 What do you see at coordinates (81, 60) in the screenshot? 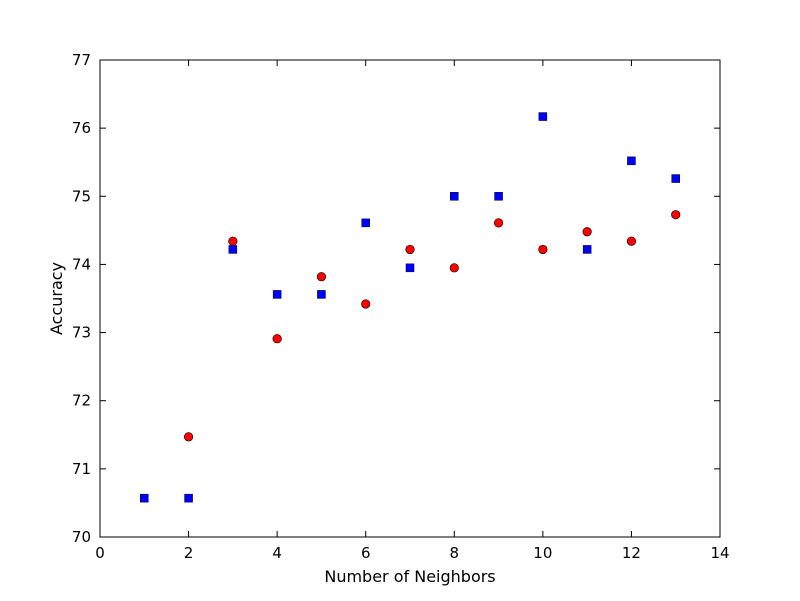
I see `y-tick-label: 77` at bounding box center [81, 60].